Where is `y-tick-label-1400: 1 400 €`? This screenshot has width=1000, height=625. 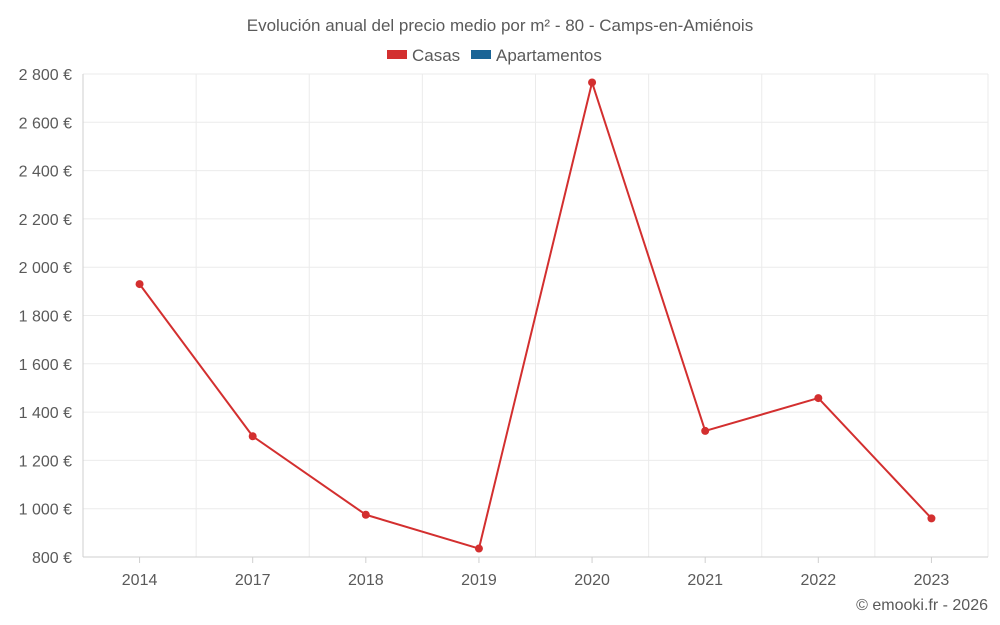 y-tick-label-1400: 1 400 € is located at coordinates (45, 413).